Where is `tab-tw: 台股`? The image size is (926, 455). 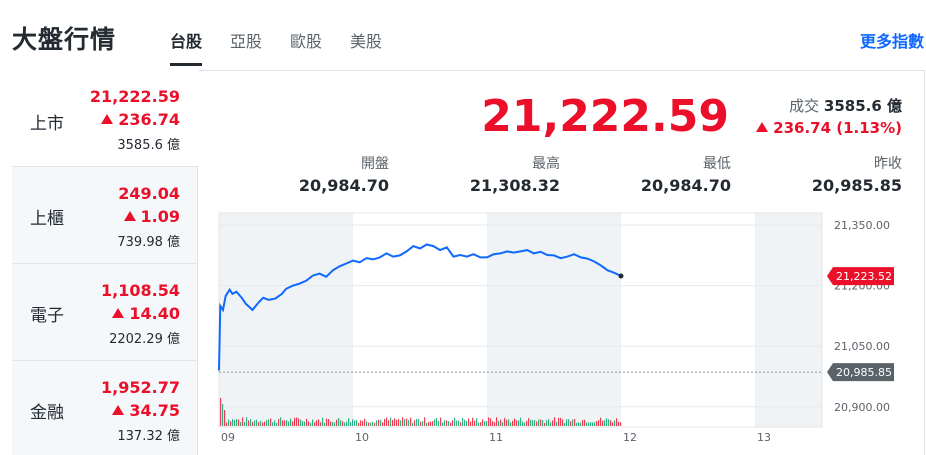
tab-tw: 台股 is located at coordinates (186, 47).